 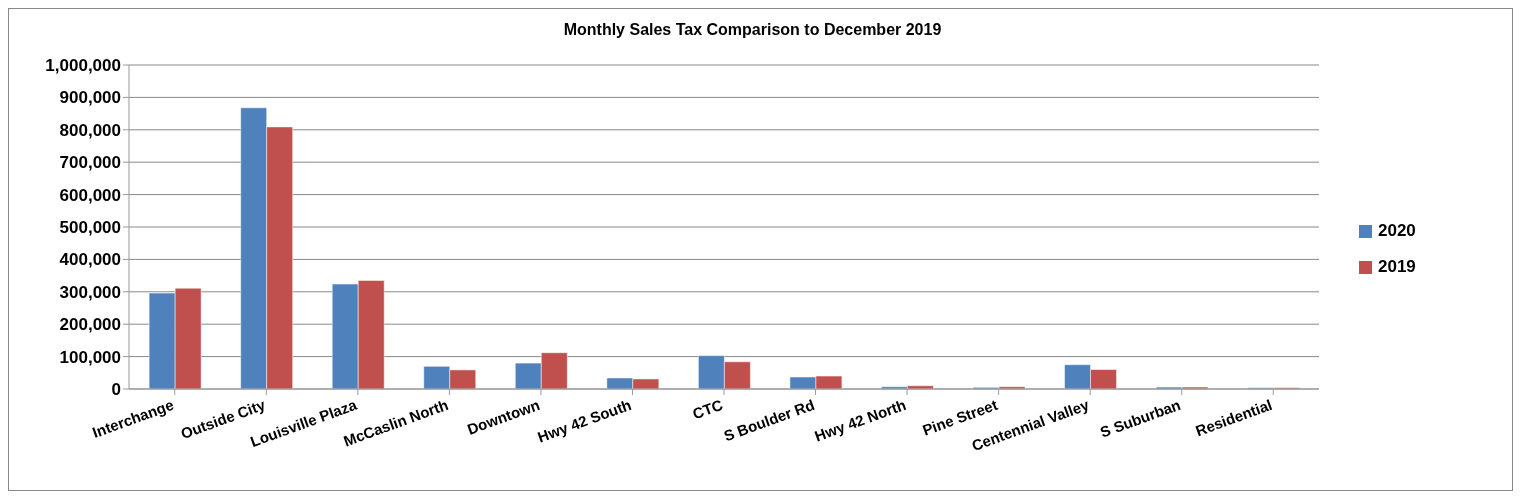 What do you see at coordinates (90, 292) in the screenshot?
I see `y-tick-label: 300,000` at bounding box center [90, 292].